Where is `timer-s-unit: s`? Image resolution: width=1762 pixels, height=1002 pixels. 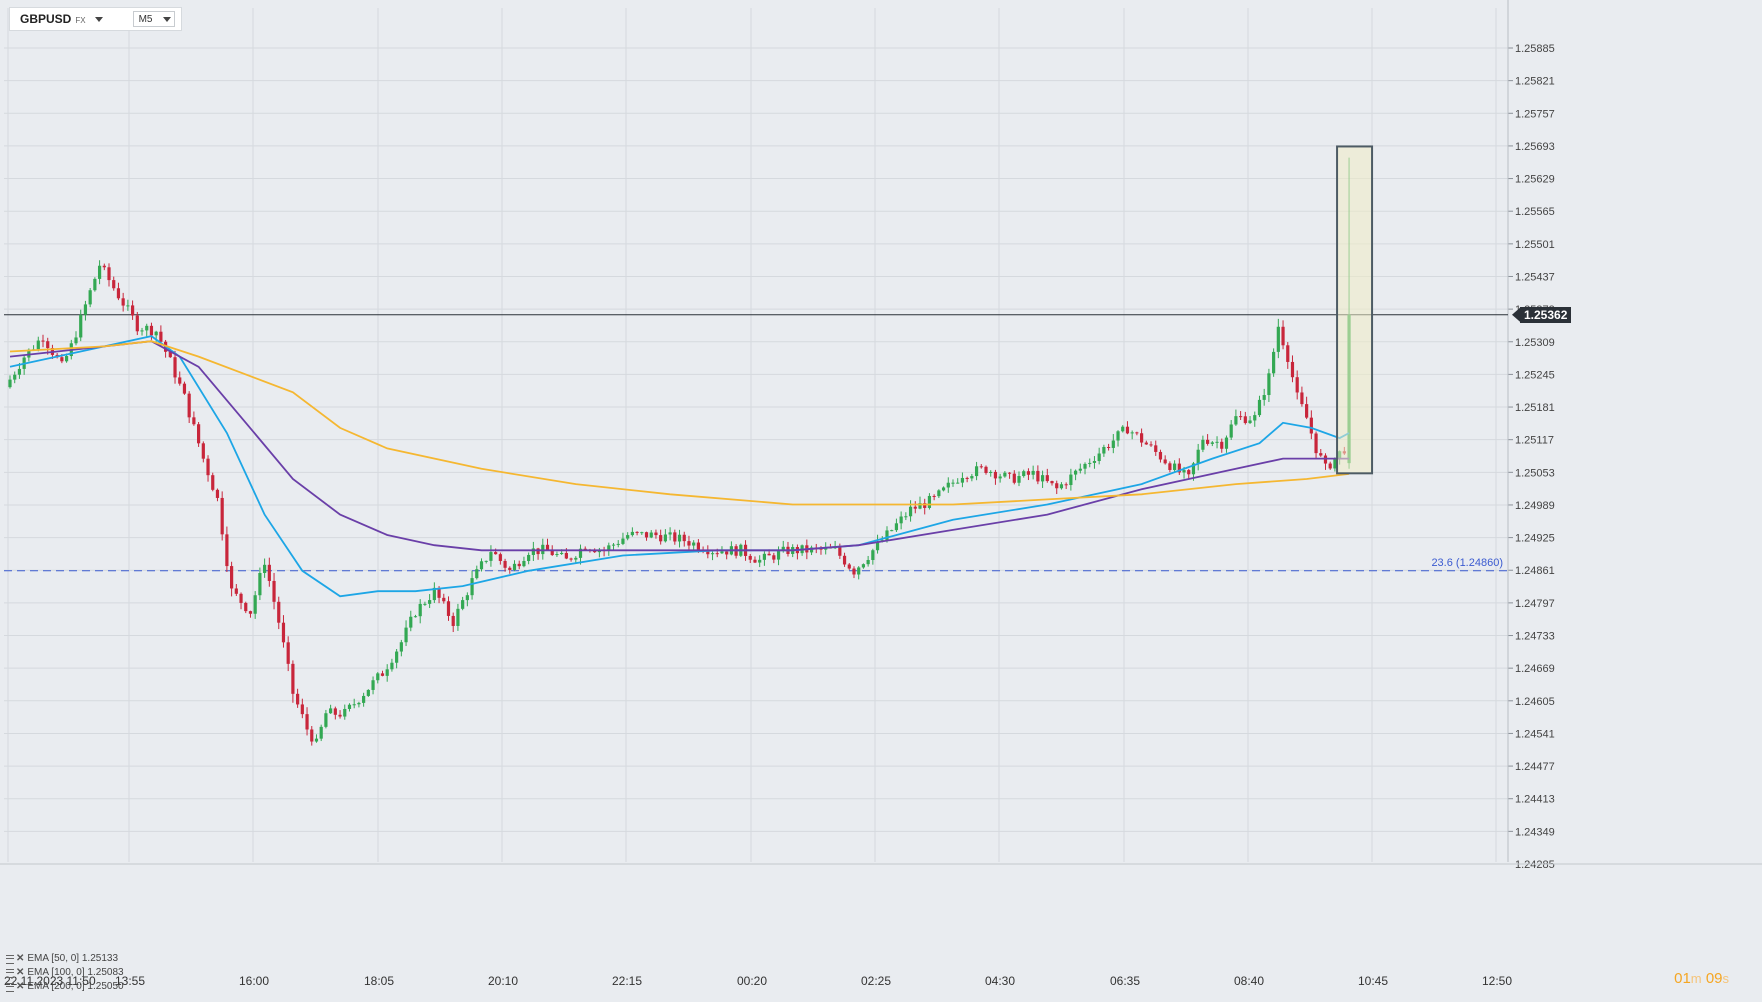
timer-s-unit: s is located at coordinates (1726, 978).